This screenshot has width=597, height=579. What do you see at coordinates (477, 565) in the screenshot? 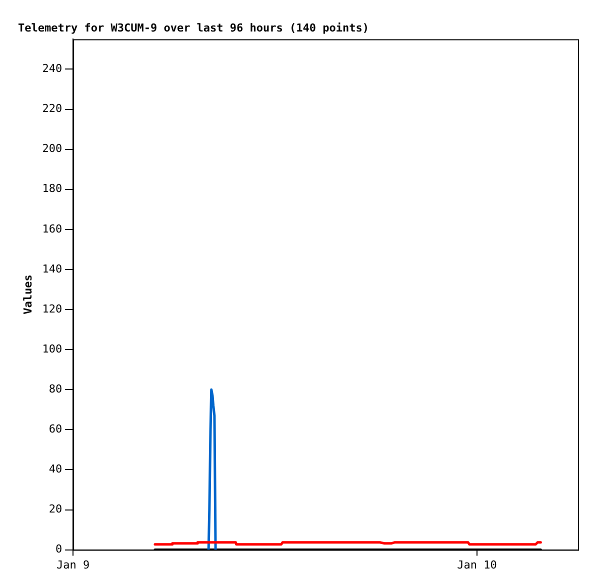
I see `x-tick-label: Jan 10` at bounding box center [477, 565].